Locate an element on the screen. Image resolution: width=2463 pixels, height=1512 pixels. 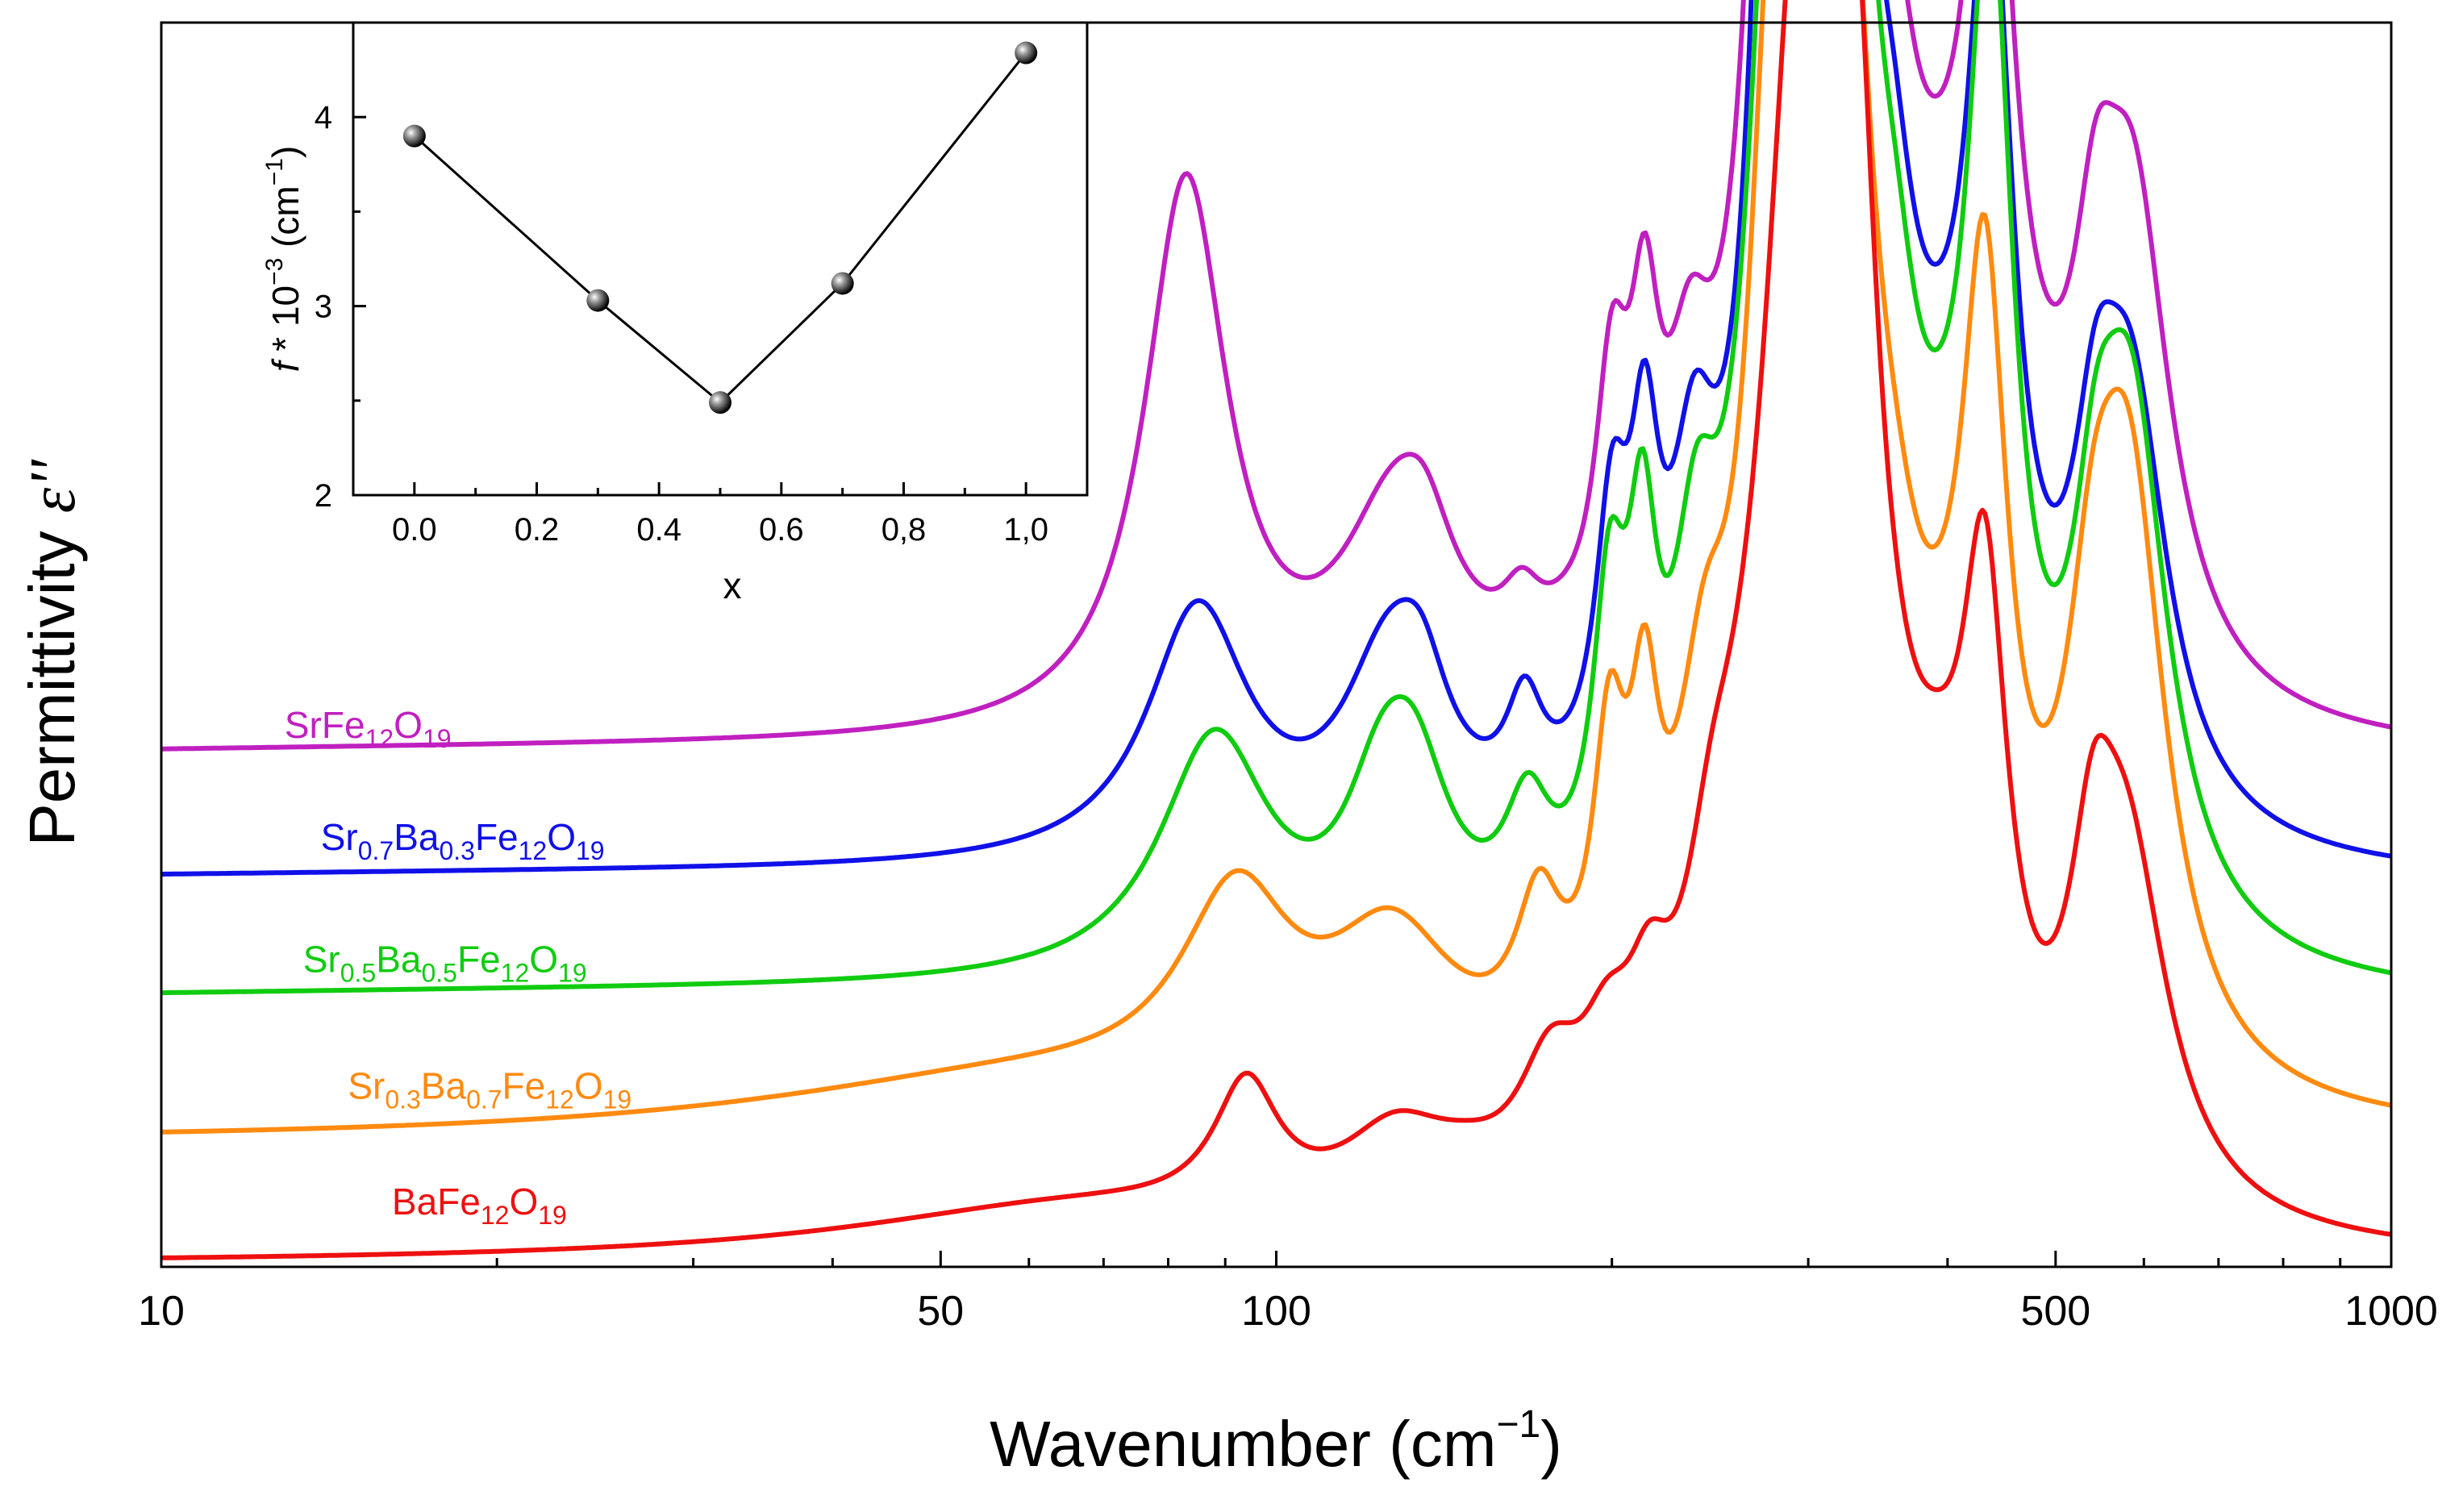
x-axis-title: Wavenumber (cm−1) is located at coordinates (1276, 1441).